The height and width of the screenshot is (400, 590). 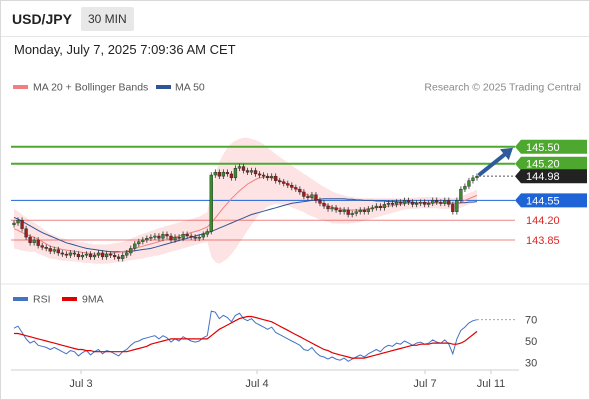 I want to click on price-tag-145.20, so click(x=551, y=163).